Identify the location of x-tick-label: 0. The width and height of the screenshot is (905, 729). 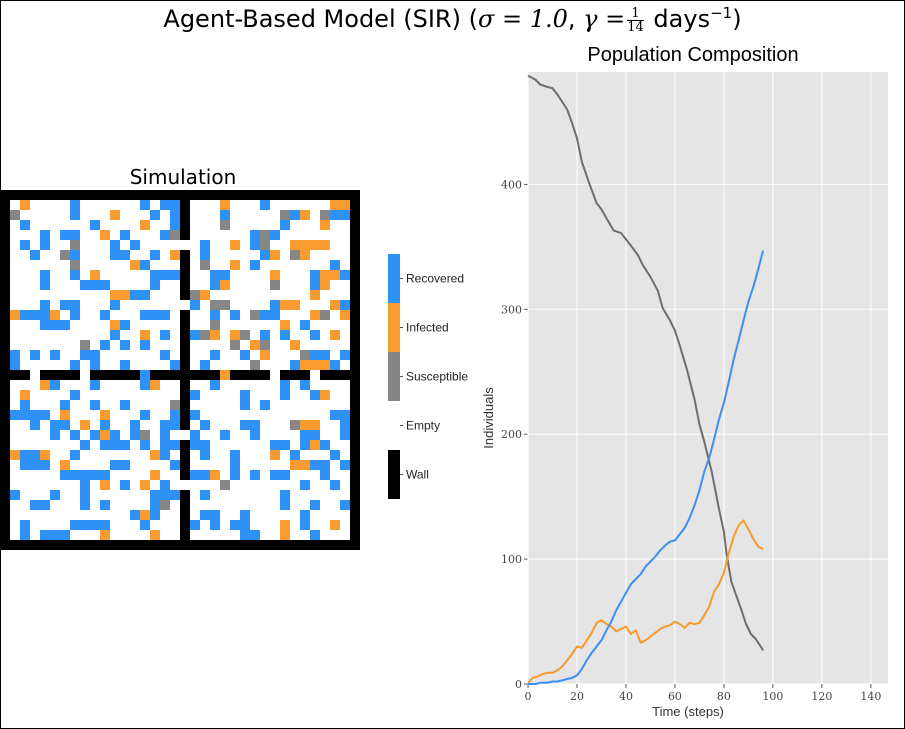
(528, 696).